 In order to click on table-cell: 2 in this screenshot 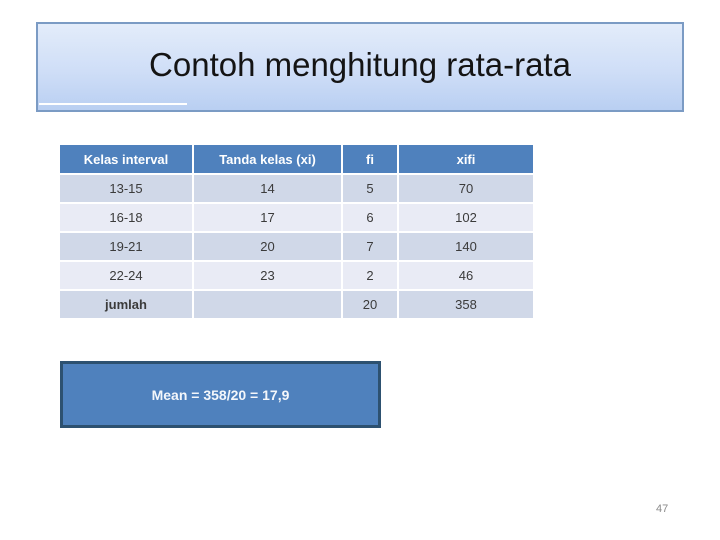, I will do `click(370, 275)`.